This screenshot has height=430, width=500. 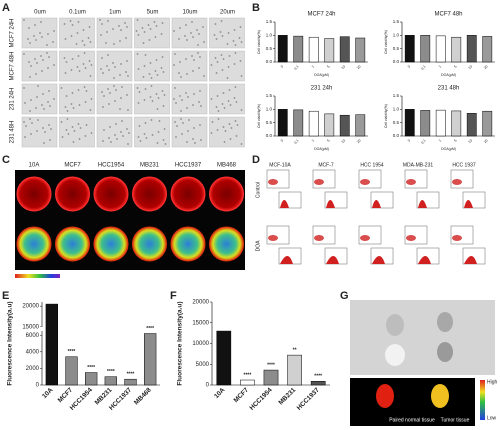 What do you see at coordinates (33, 369) in the screenshot?
I see `y-tick-label: 2000` at bounding box center [33, 369].